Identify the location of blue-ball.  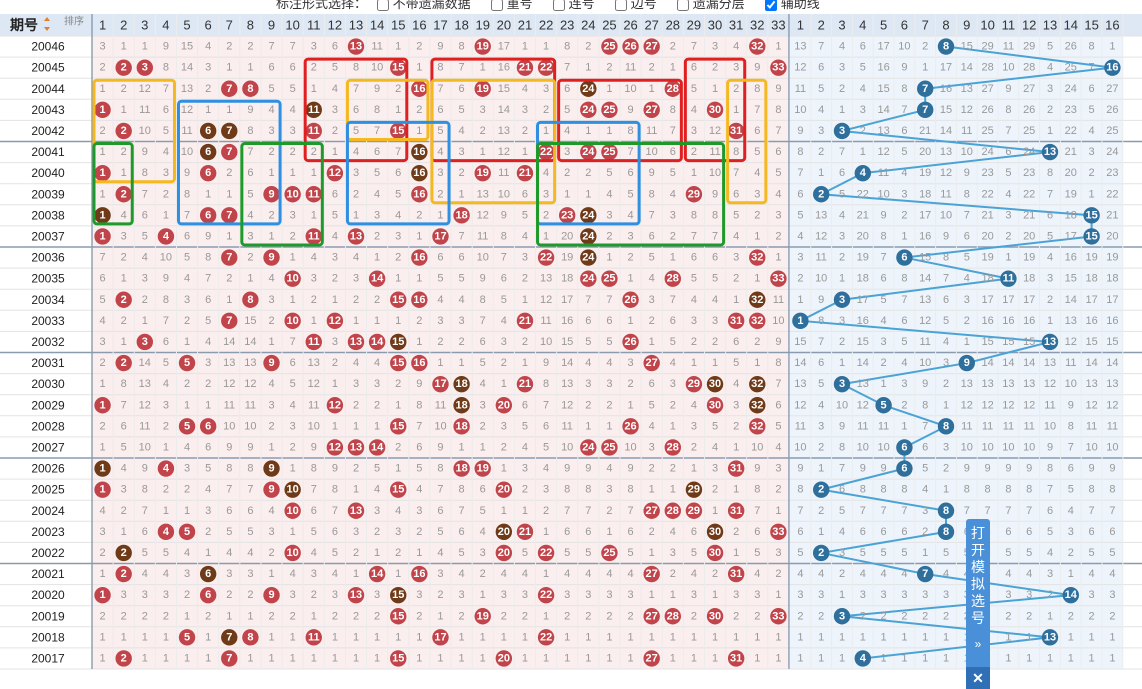
(862, 173).